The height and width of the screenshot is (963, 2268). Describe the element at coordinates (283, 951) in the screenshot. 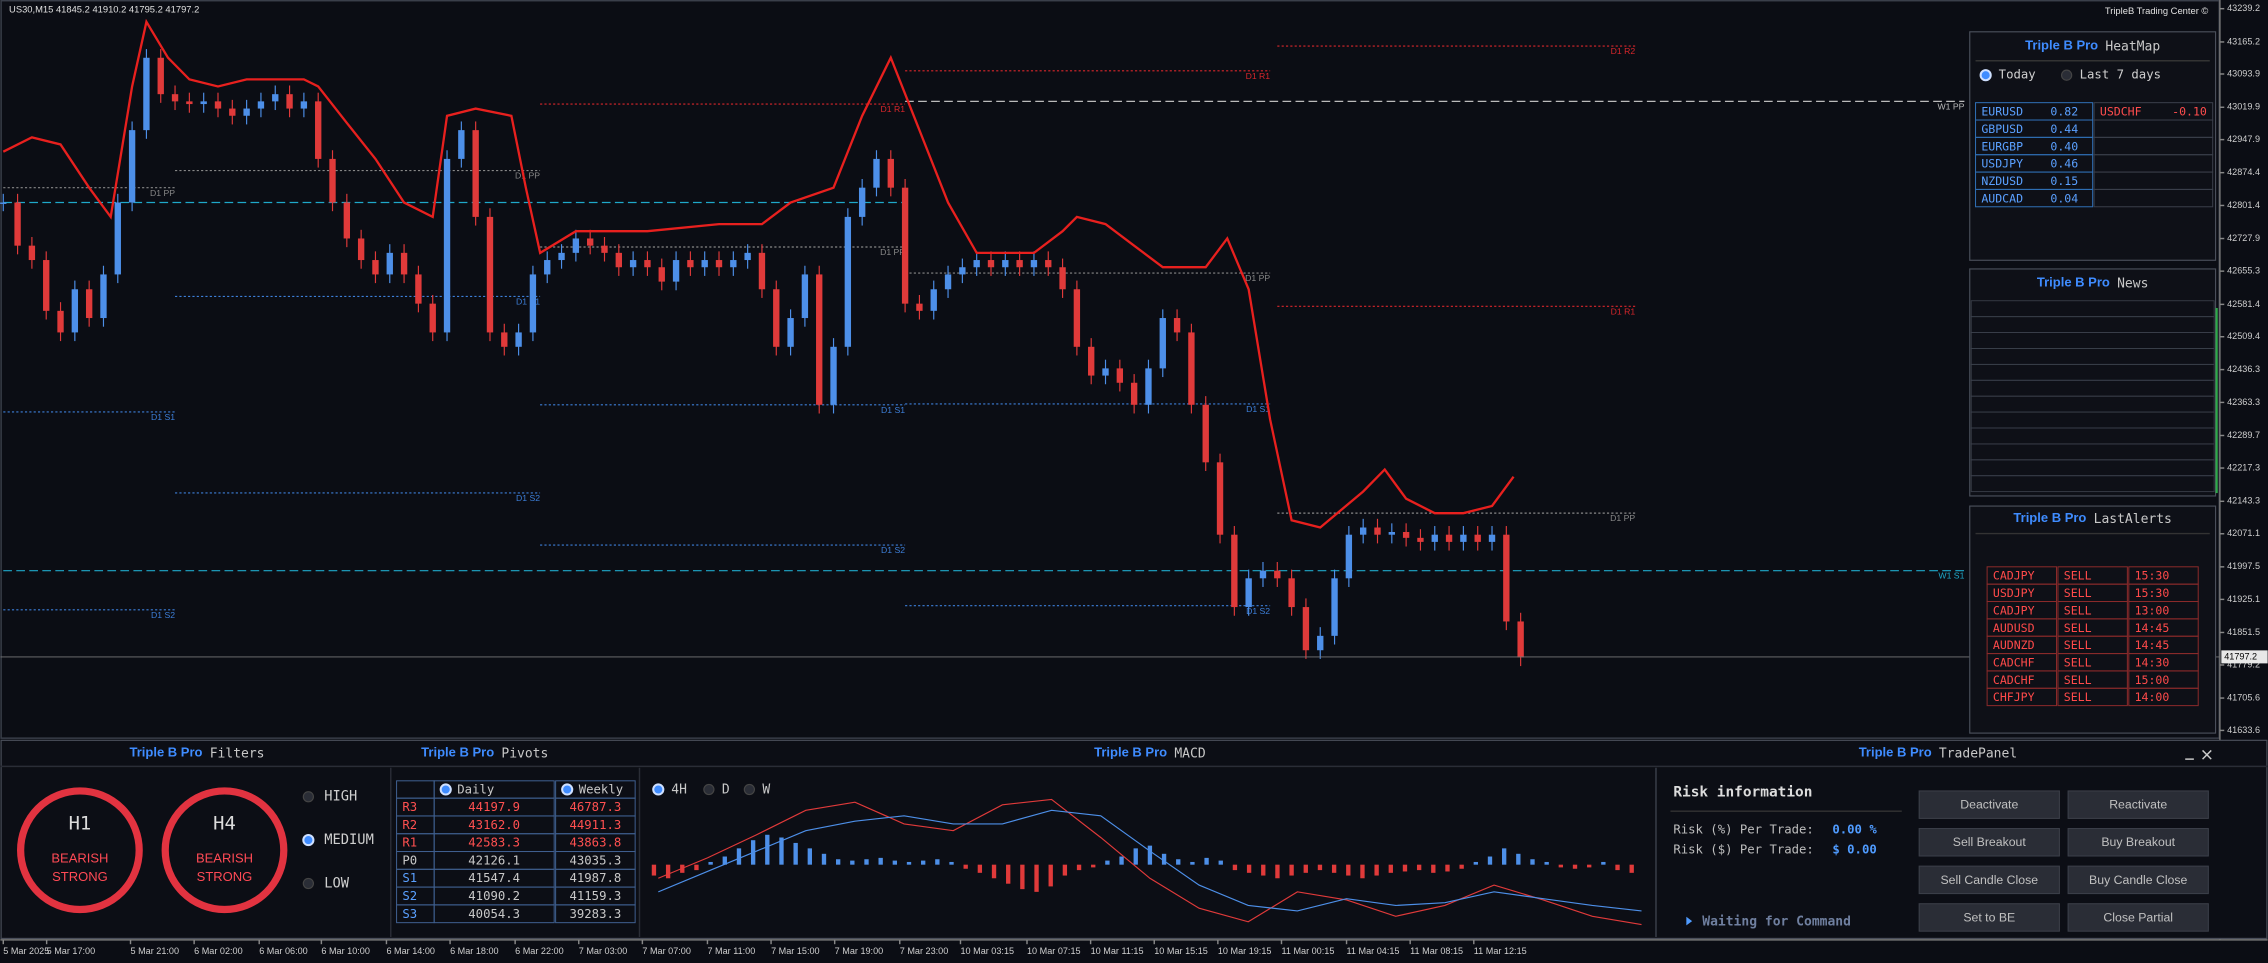

I see `x-tick-label: 6 Mar 06:00` at that location.